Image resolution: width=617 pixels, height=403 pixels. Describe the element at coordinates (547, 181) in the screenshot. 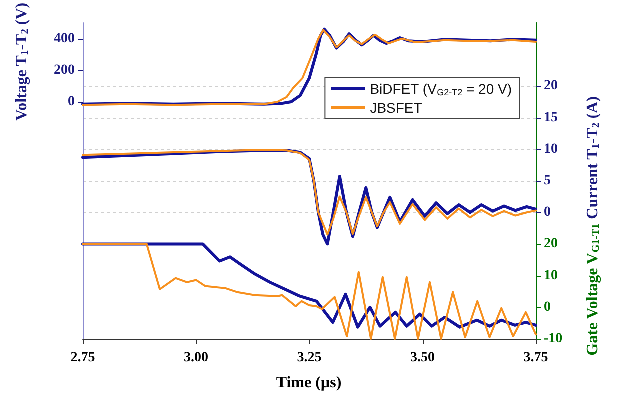

I see `y2-tick-label: 5` at that location.